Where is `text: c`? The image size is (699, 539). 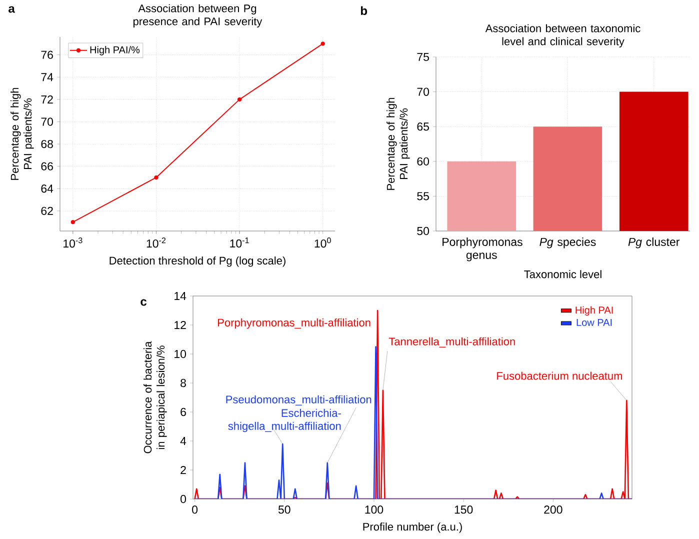
text: c is located at coordinates (143, 302).